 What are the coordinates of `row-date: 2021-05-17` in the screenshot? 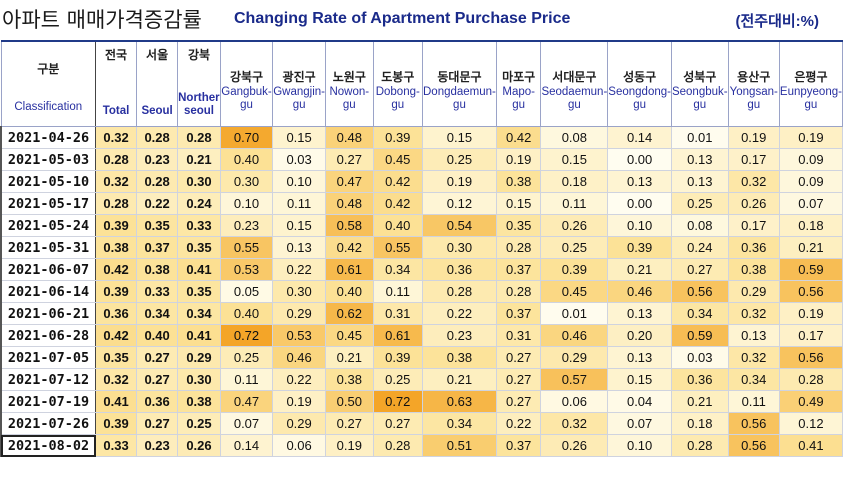 It's located at (48, 203).